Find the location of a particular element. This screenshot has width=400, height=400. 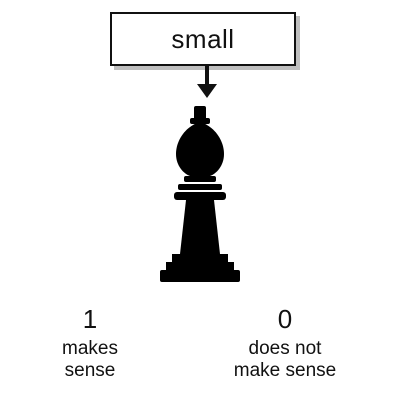

response-key: 0 is located at coordinates (285, 319).